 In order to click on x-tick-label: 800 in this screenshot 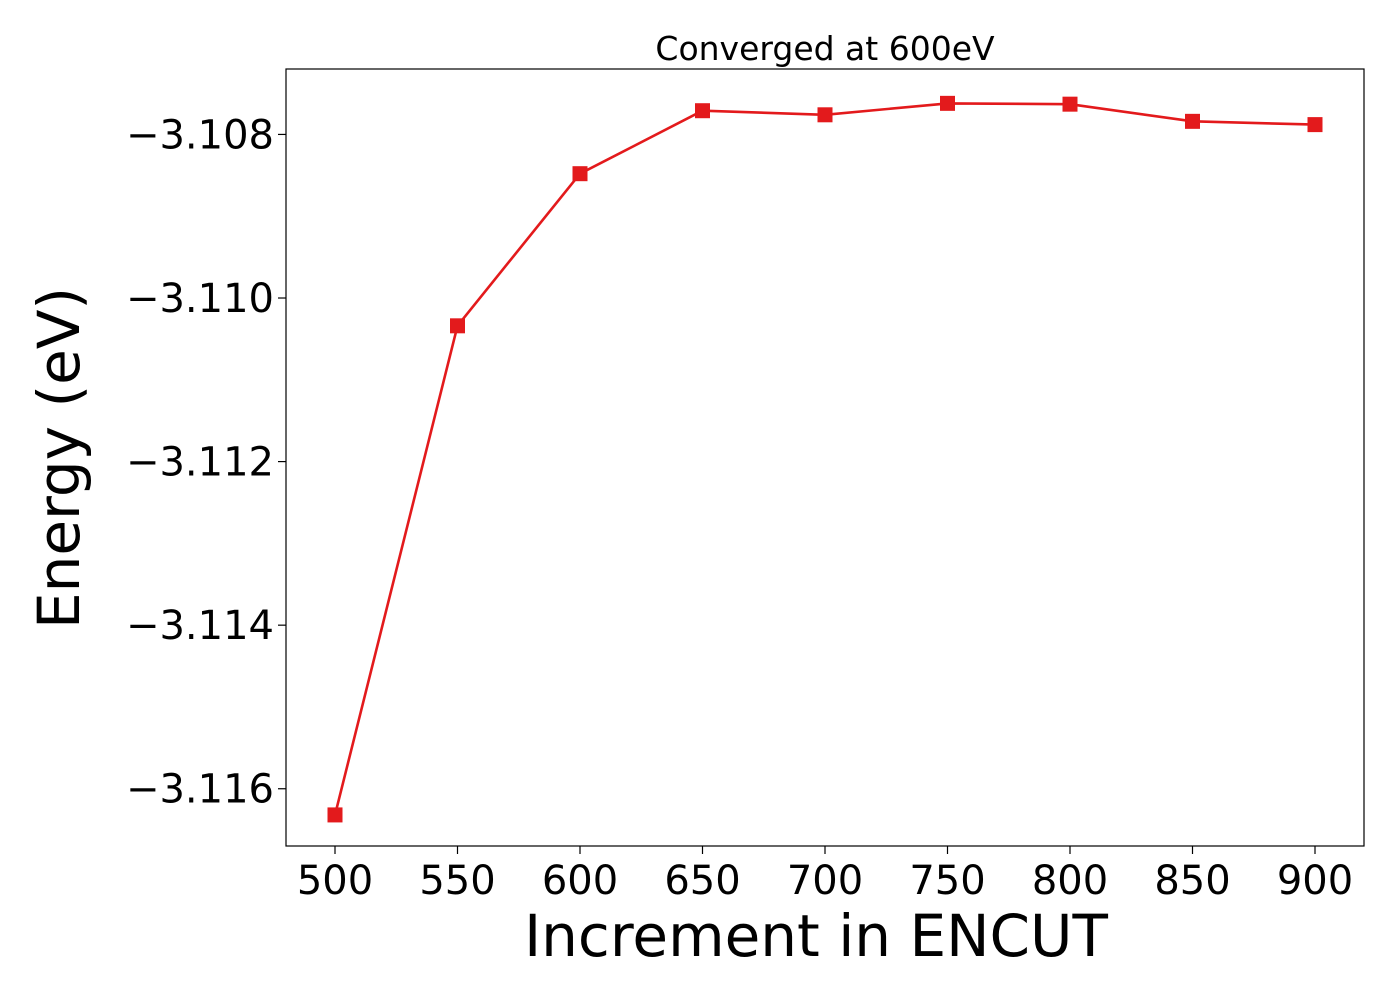, I will do `click(1070, 881)`.